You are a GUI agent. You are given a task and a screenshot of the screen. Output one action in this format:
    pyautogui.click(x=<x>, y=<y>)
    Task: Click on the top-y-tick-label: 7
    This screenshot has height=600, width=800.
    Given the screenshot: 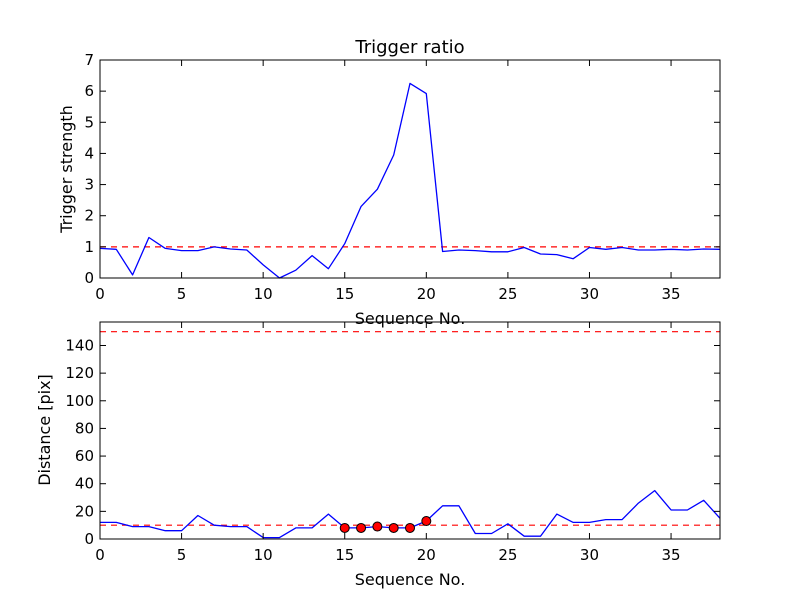 What is the action you would take?
    pyautogui.click(x=89, y=60)
    